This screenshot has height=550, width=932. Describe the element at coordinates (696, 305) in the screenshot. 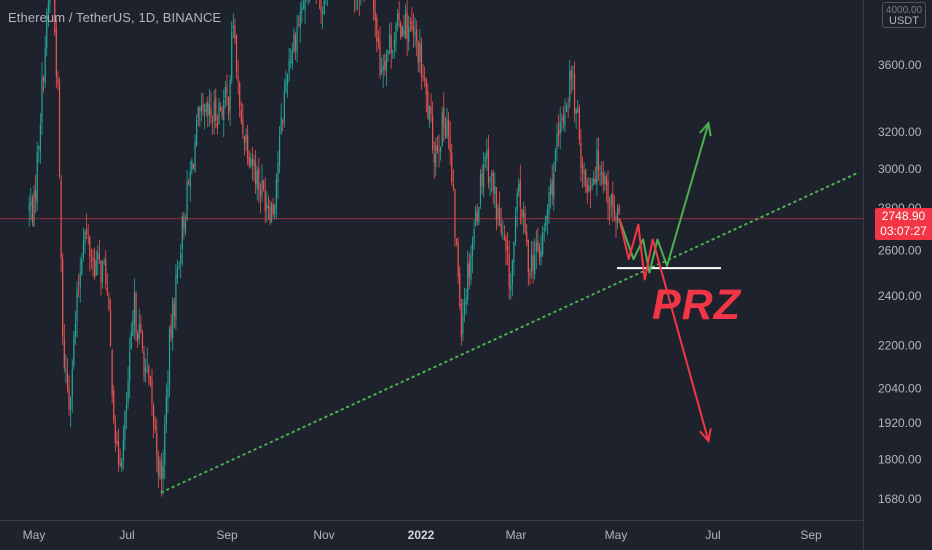

I see `prz-label: PRZ` at that location.